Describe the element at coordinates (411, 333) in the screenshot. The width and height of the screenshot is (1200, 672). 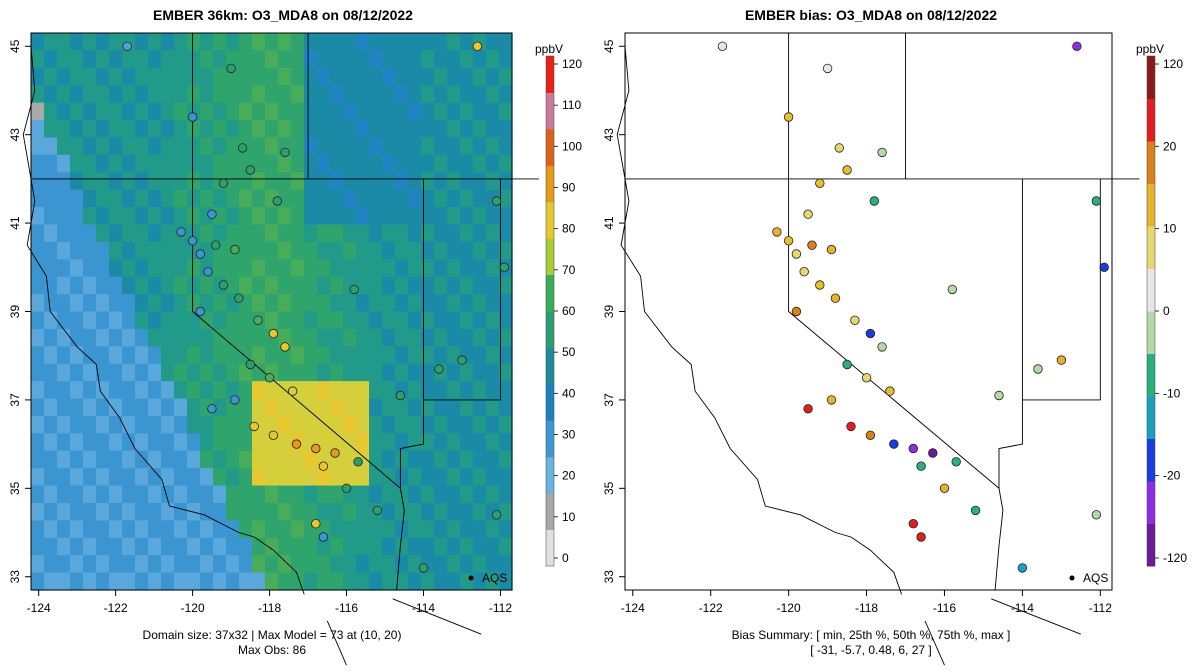
I see `left-state-border` at that location.